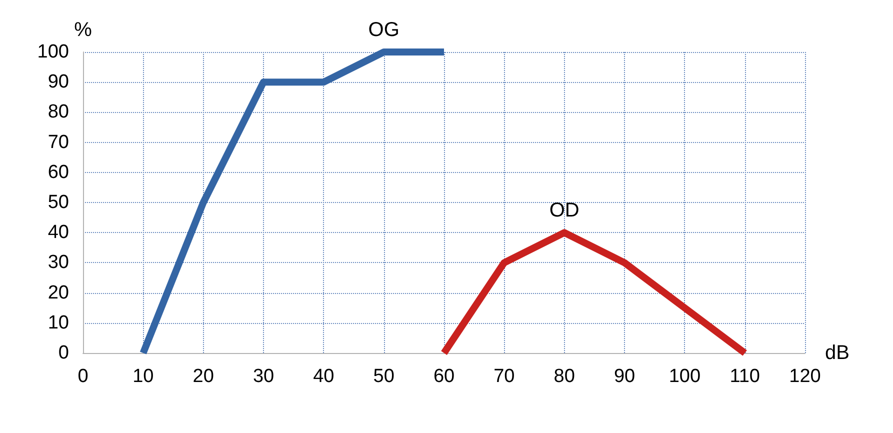 Image resolution: width=893 pixels, height=433 pixels. What do you see at coordinates (323, 376) in the screenshot?
I see `x-tick-label: 40` at bounding box center [323, 376].